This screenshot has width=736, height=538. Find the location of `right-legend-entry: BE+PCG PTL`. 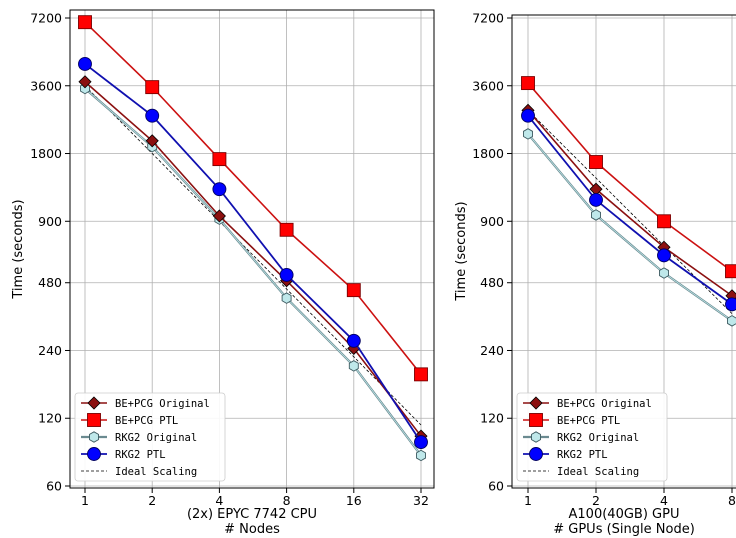

right-legend-entry: BE+PCG PTL is located at coordinates (571, 420).